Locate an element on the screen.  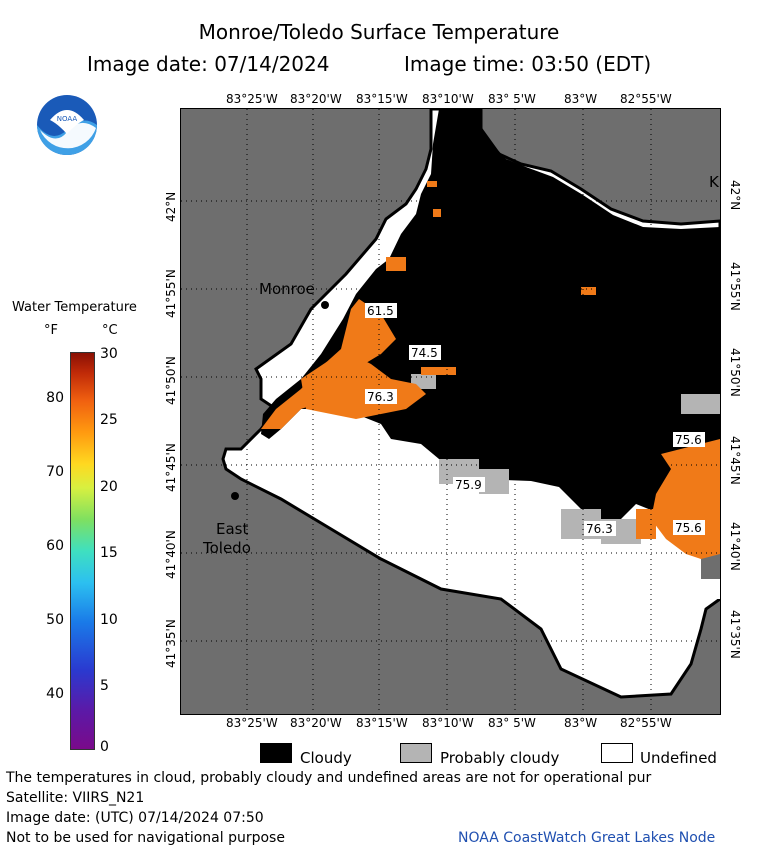
lat-left-6: 41°35'N is located at coordinates (171, 643).